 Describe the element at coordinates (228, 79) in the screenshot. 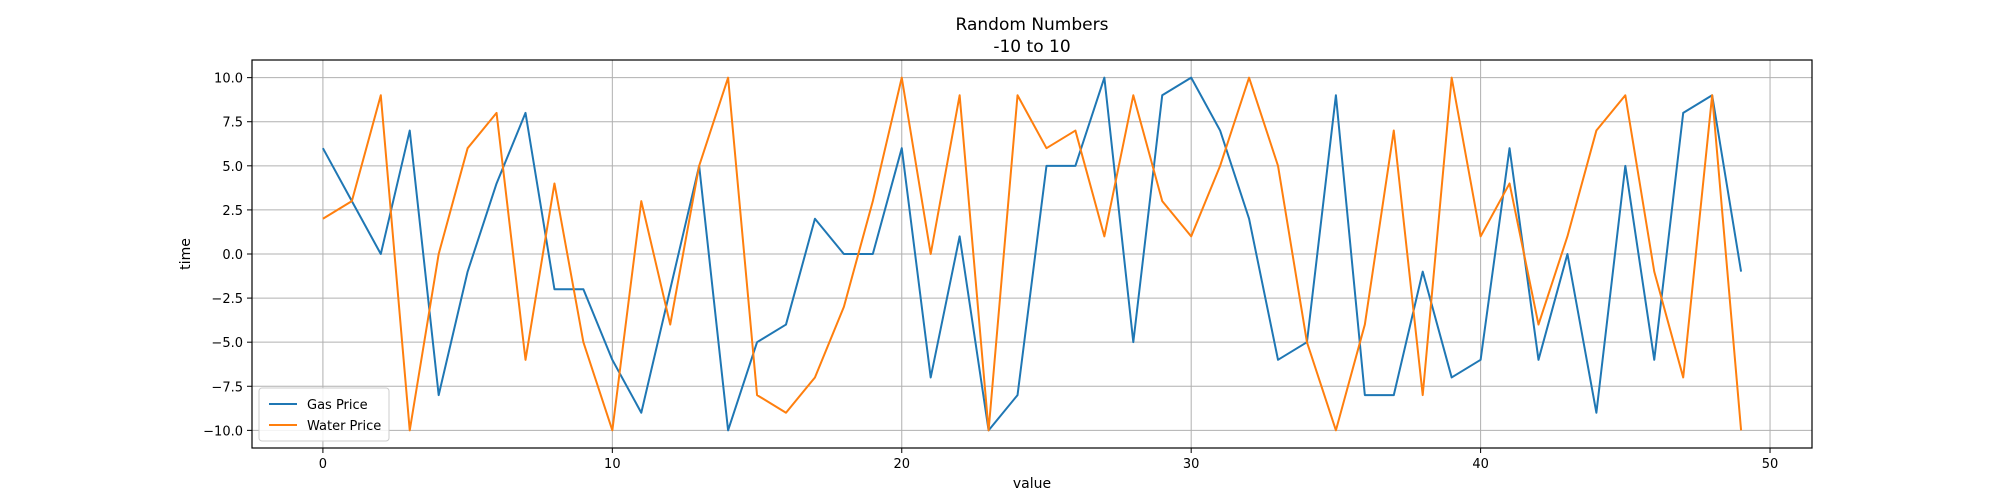

I see `y-tick-label: 10.0` at that location.